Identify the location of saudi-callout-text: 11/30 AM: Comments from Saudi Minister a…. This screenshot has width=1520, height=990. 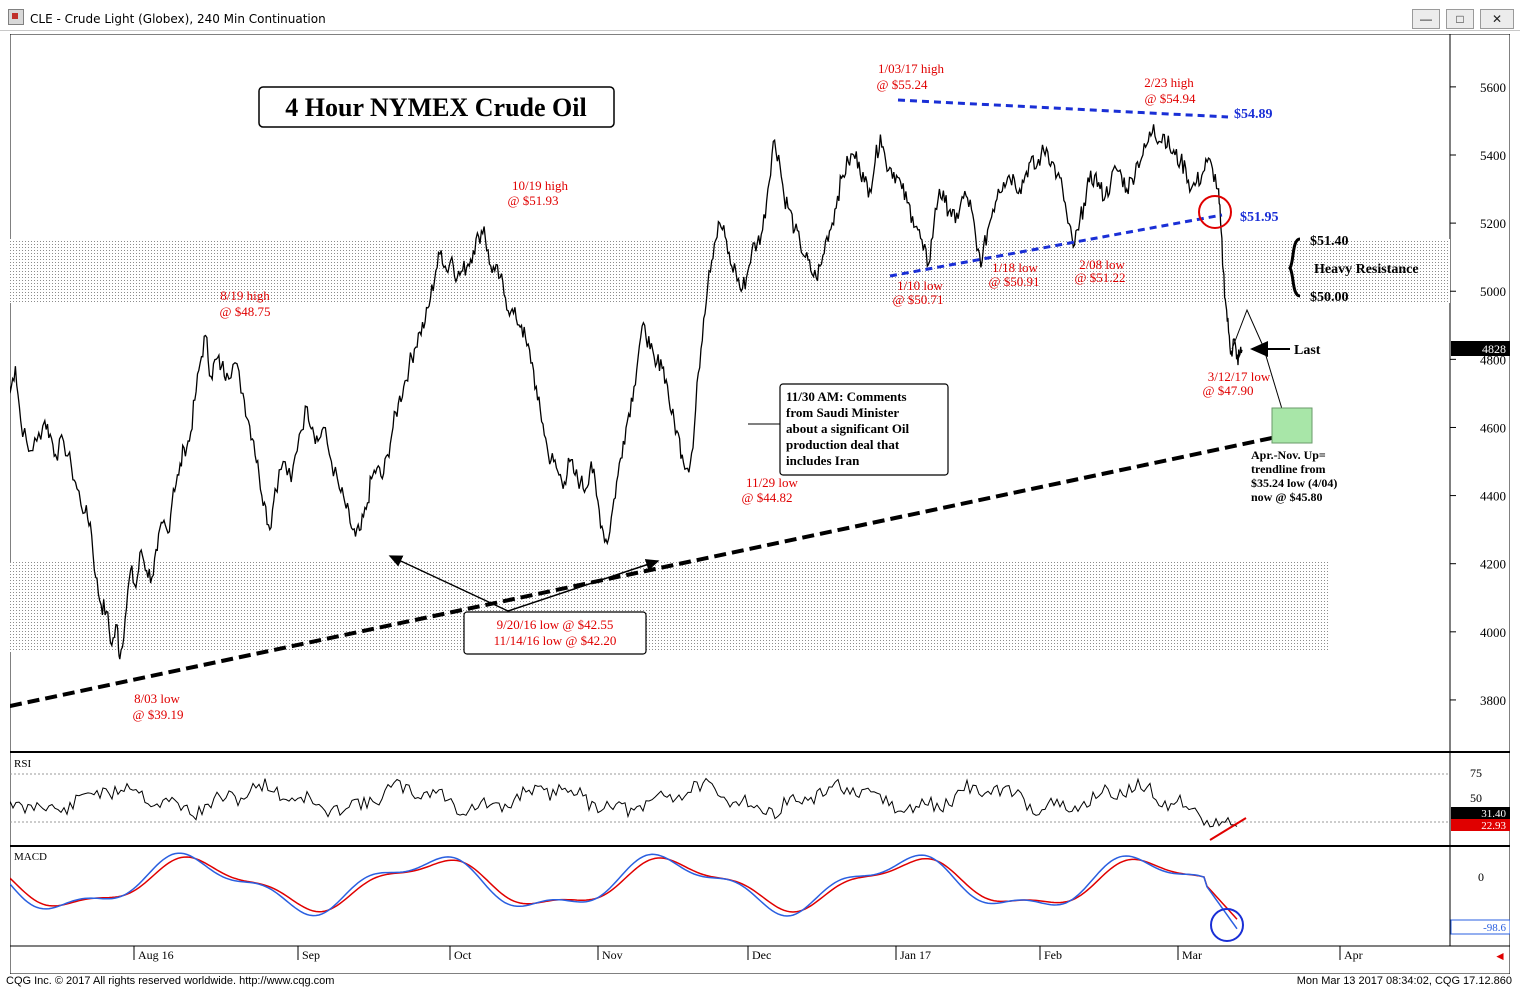
(848, 428).